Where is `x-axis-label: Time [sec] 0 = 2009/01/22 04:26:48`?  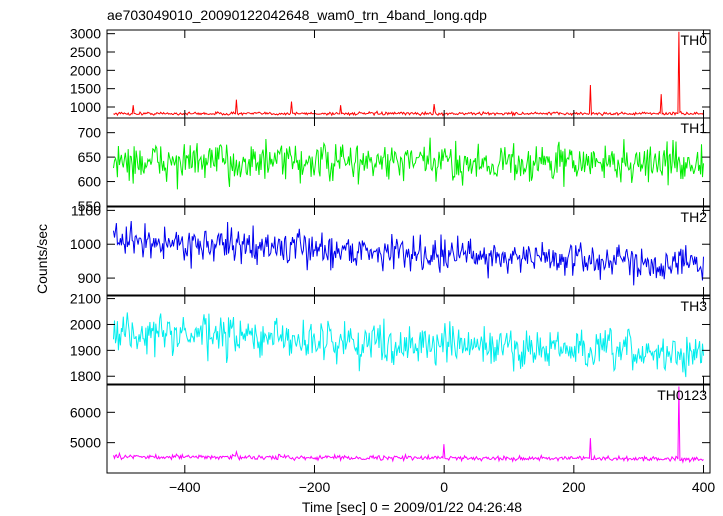
x-axis-label: Time [sec] 0 = 2009/01/22 04:26:48 is located at coordinates (412, 507).